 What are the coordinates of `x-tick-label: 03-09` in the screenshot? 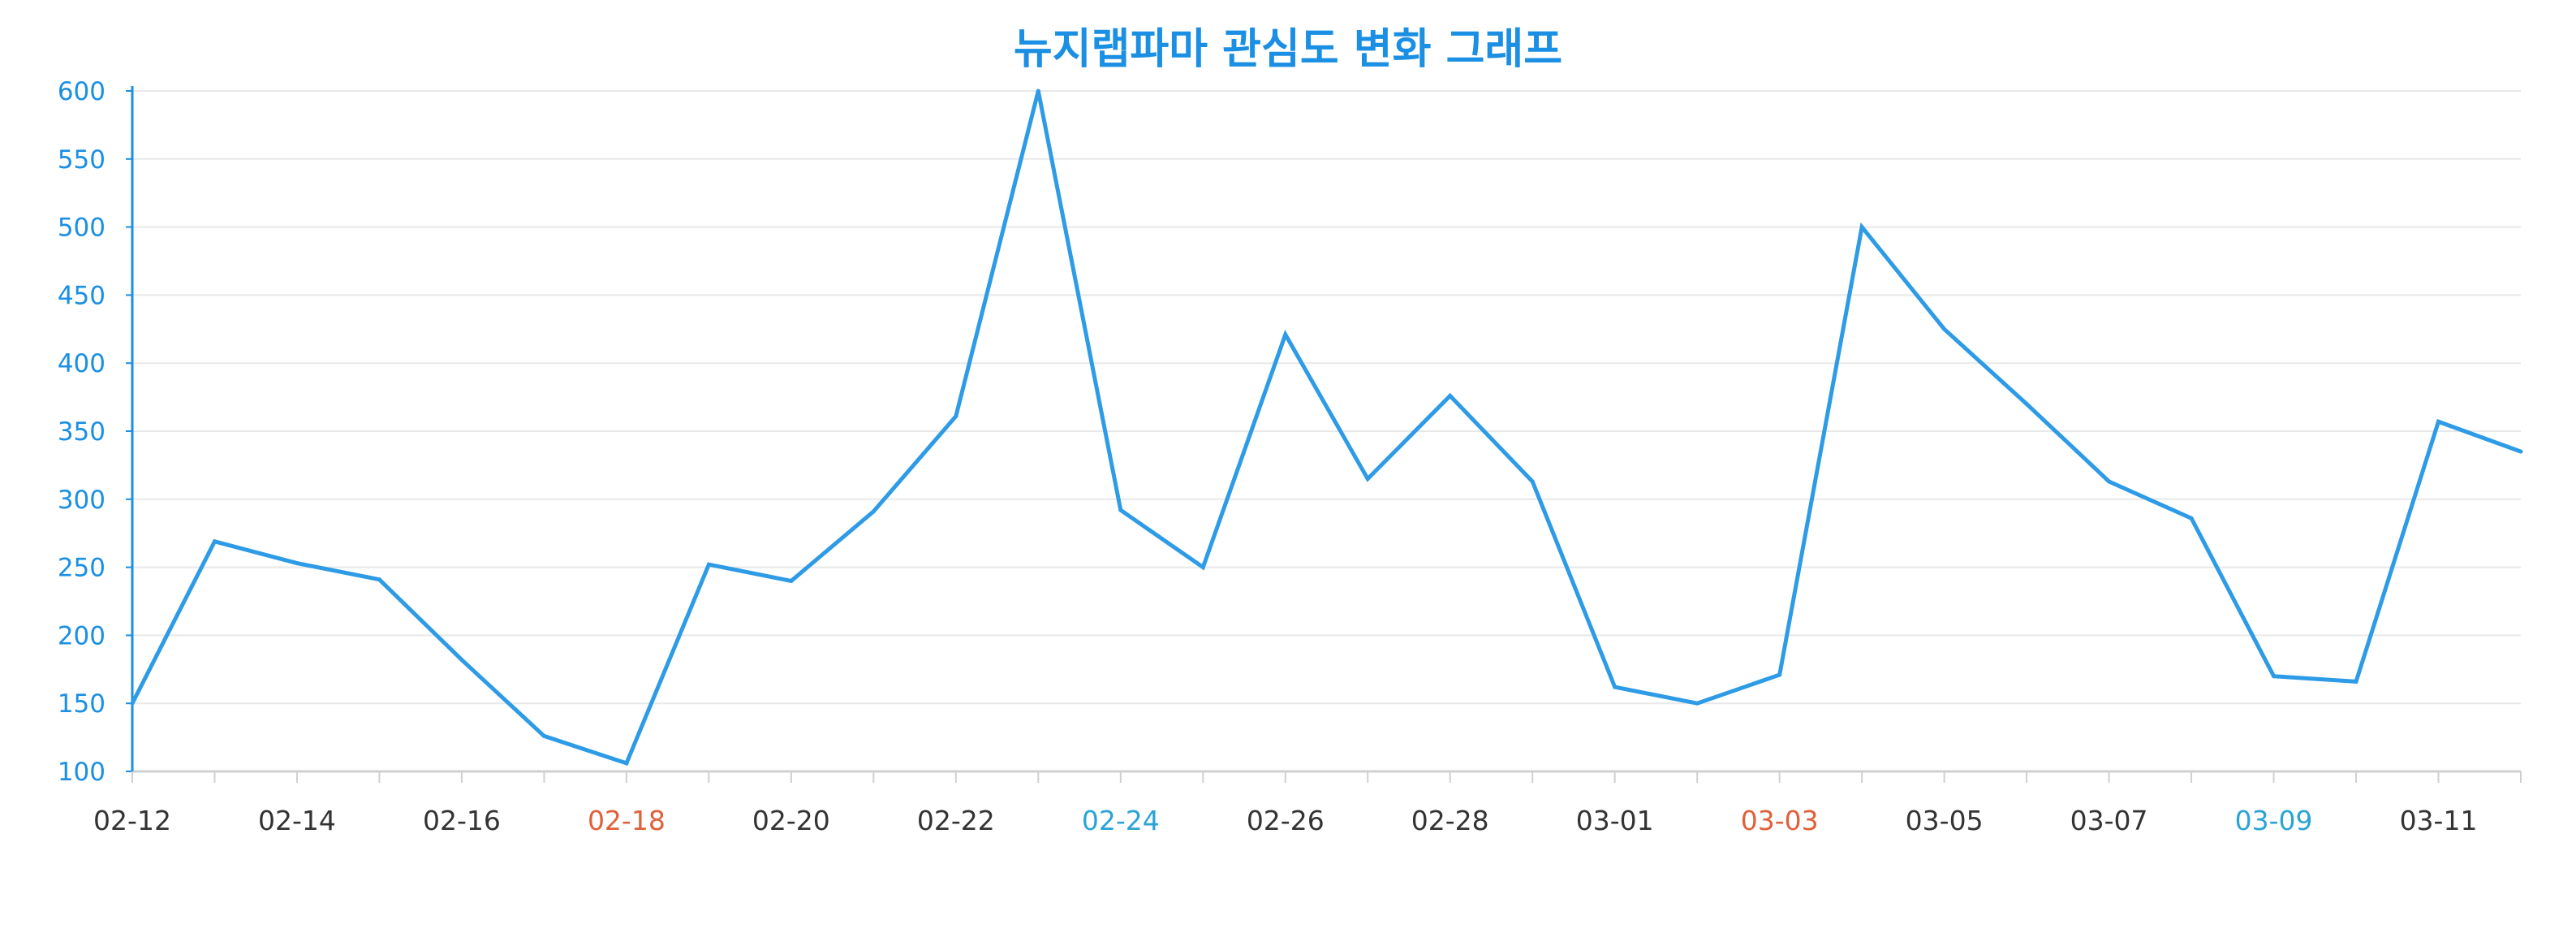 It's located at (2274, 820).